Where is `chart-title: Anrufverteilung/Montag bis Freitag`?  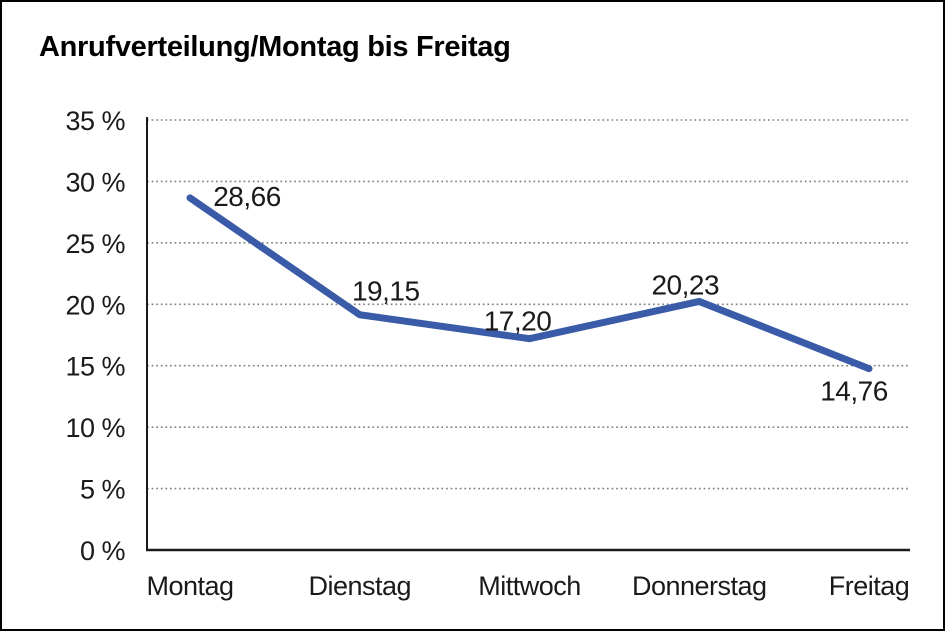 chart-title: Anrufverteilung/Montag bis Freitag is located at coordinates (275, 47).